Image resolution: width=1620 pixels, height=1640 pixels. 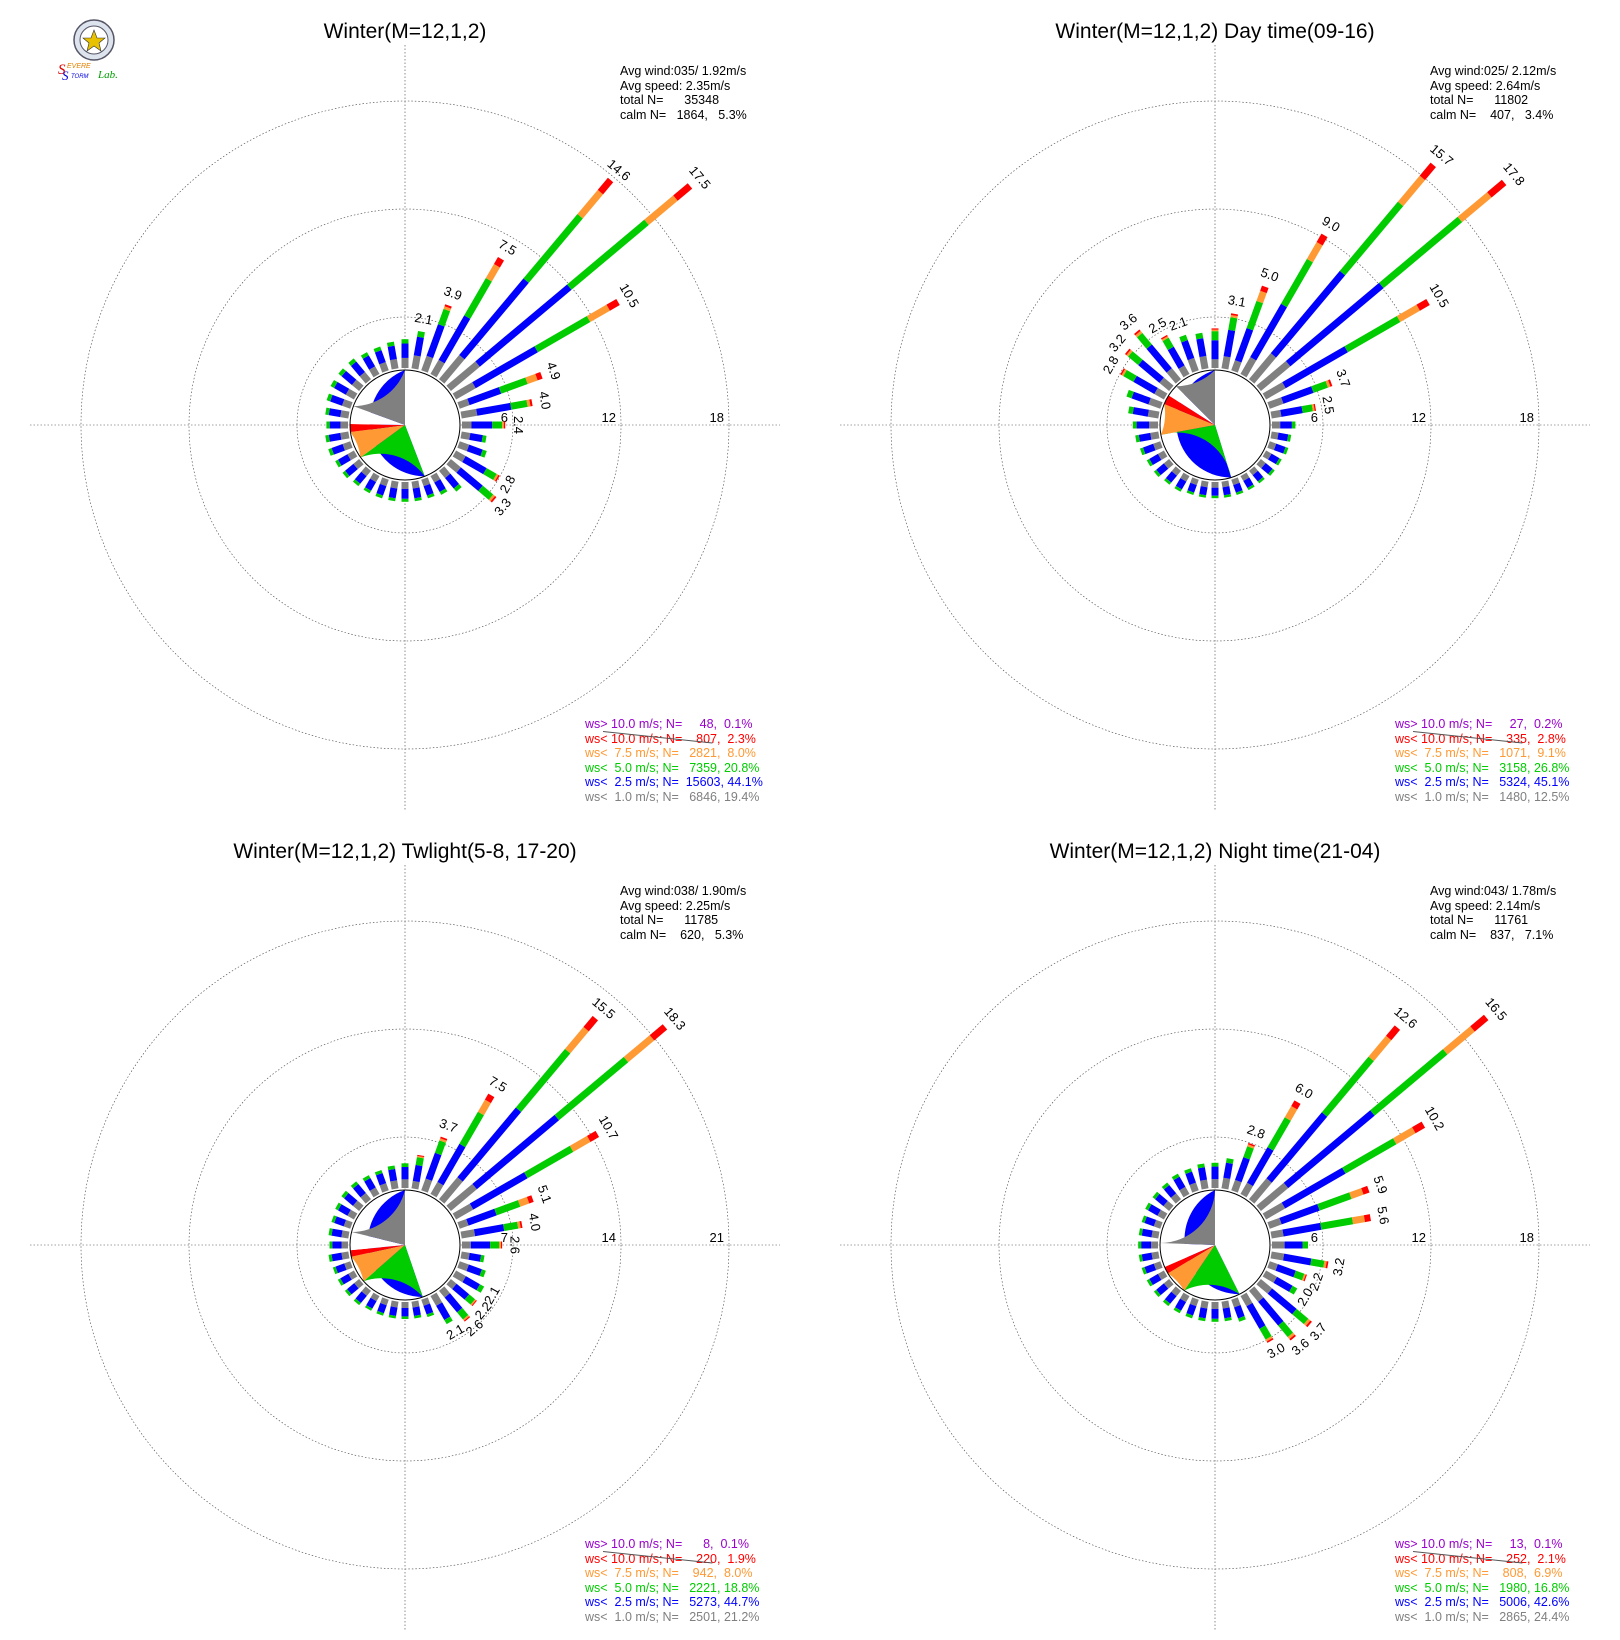 I want to click on legend-entry-lt7_5: ws< 7.5 m/s; N= 1071, 9.1%, so click(x=1480, y=753).